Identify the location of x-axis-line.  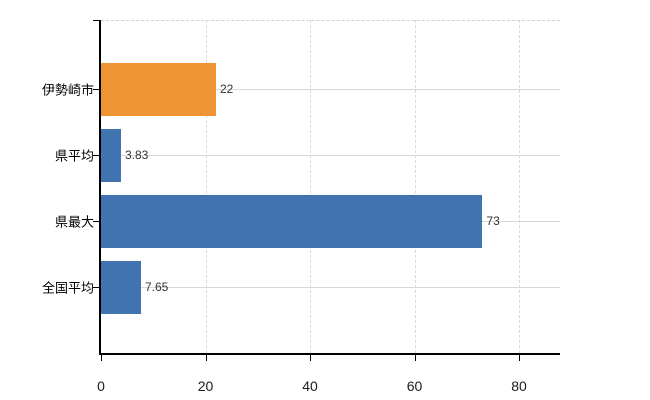
(329, 354).